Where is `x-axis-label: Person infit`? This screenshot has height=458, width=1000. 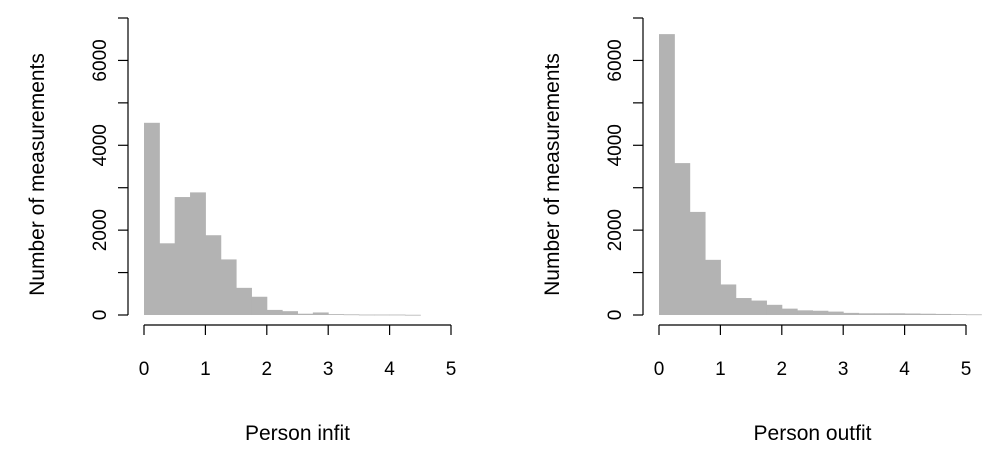 x-axis-label: Person infit is located at coordinates (297, 433).